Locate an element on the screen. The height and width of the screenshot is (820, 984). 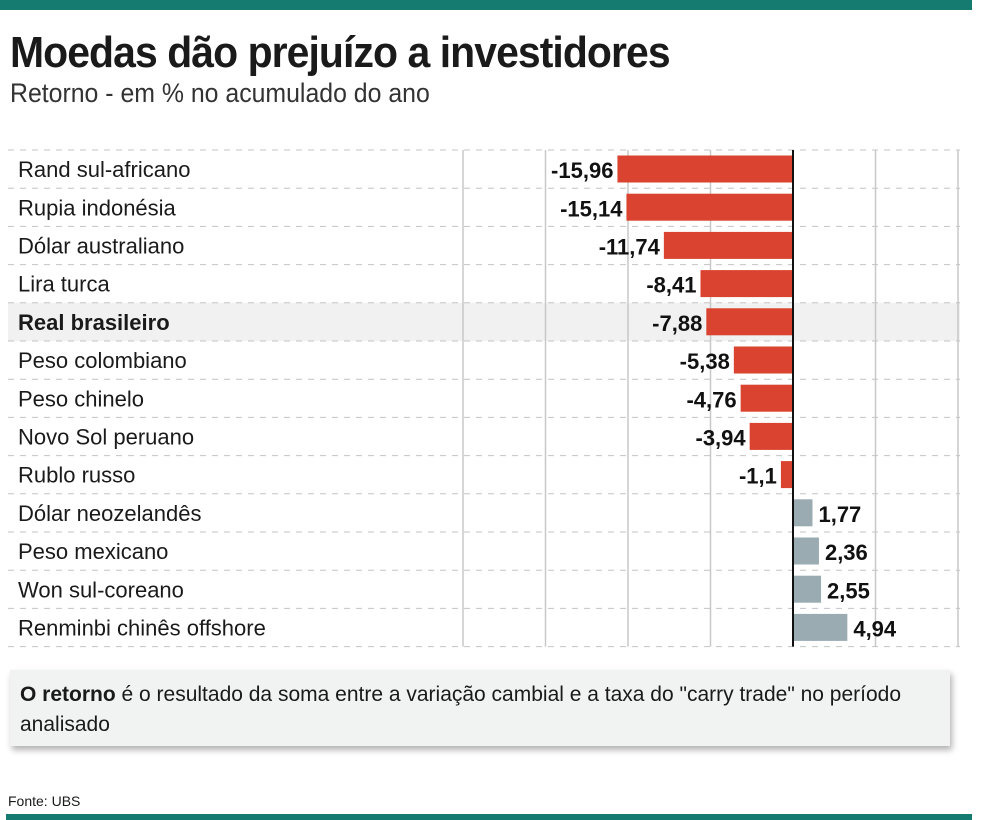
value-label: 2,36 is located at coordinates (846, 552).